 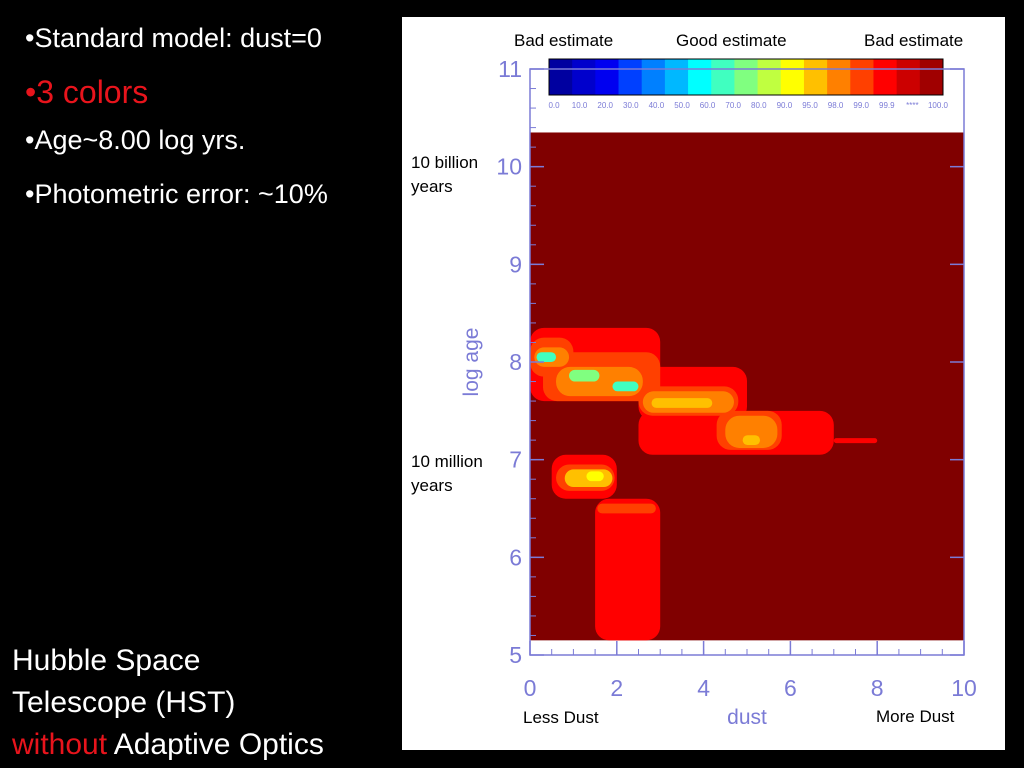 What do you see at coordinates (938, 105) in the screenshot?
I see `colorbar-label-15: 100.0` at bounding box center [938, 105].